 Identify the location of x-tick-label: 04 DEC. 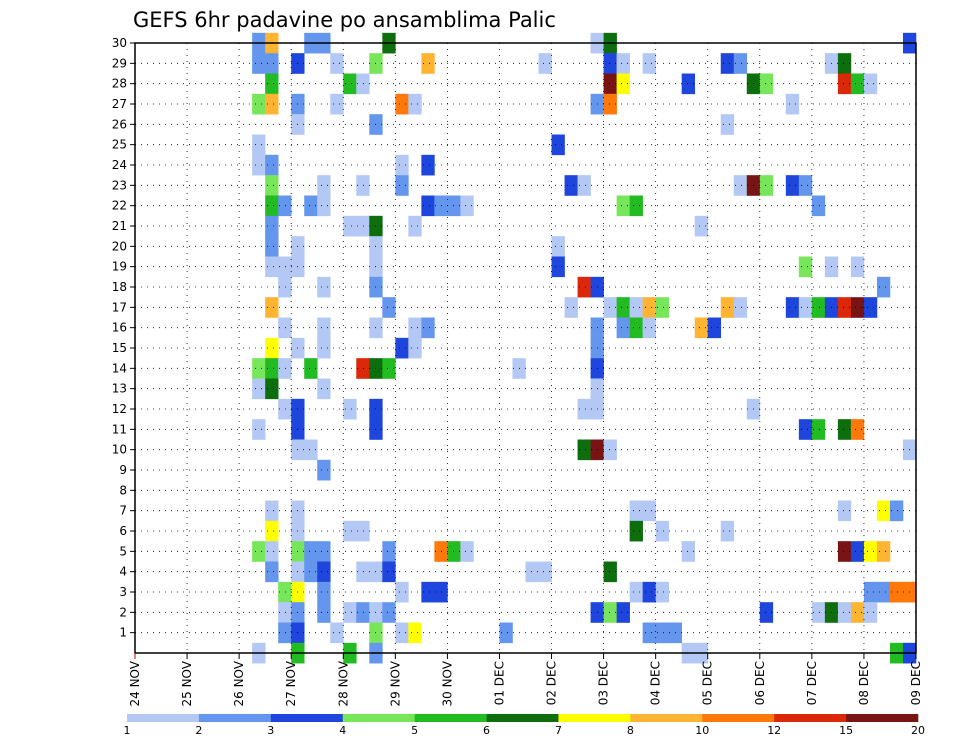
(656, 683).